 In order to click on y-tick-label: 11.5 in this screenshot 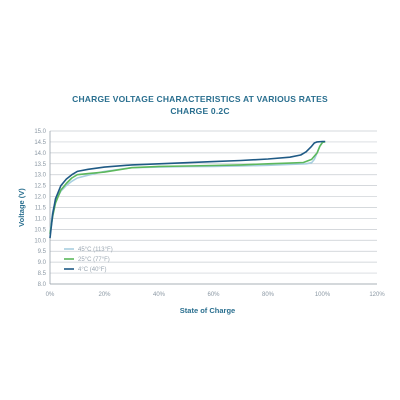, I will do `click(41, 209)`.